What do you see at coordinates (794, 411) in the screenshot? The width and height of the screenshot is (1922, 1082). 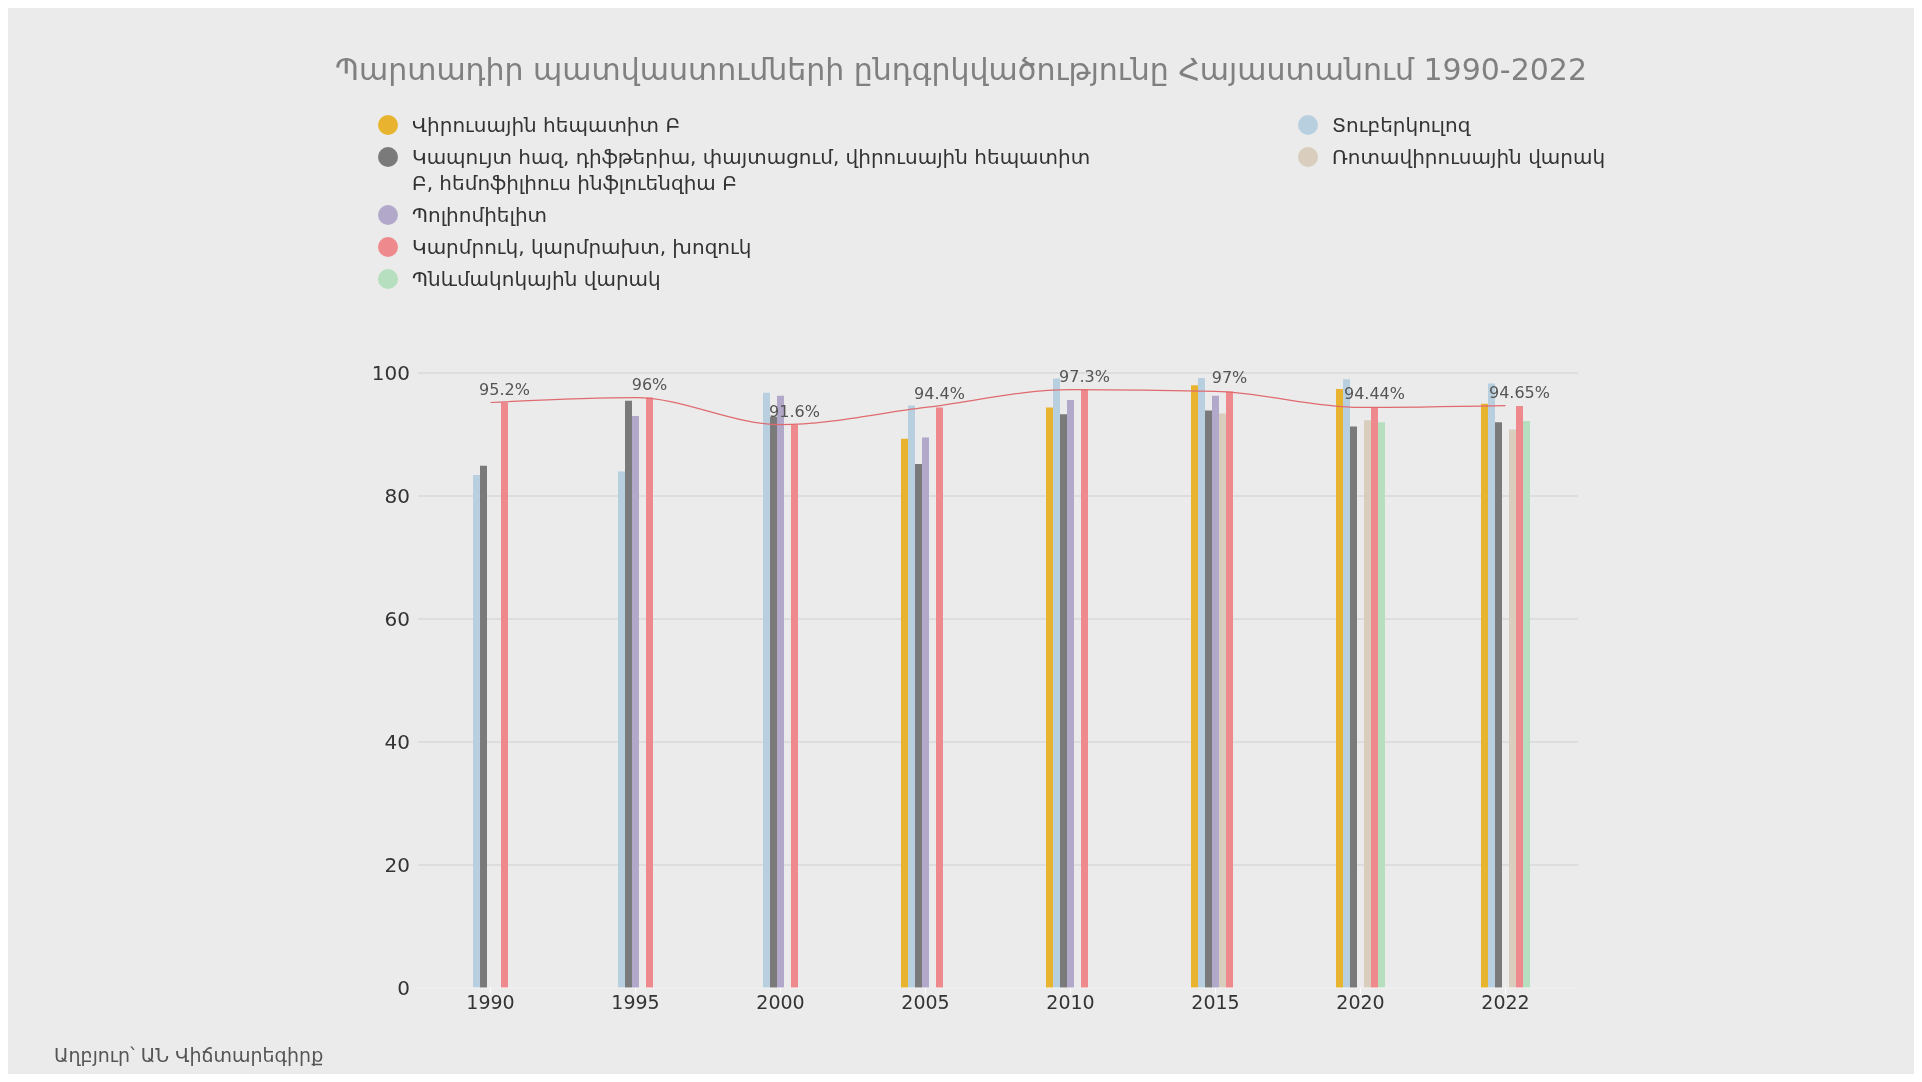 I see `data-label: 91.6%` at bounding box center [794, 411].